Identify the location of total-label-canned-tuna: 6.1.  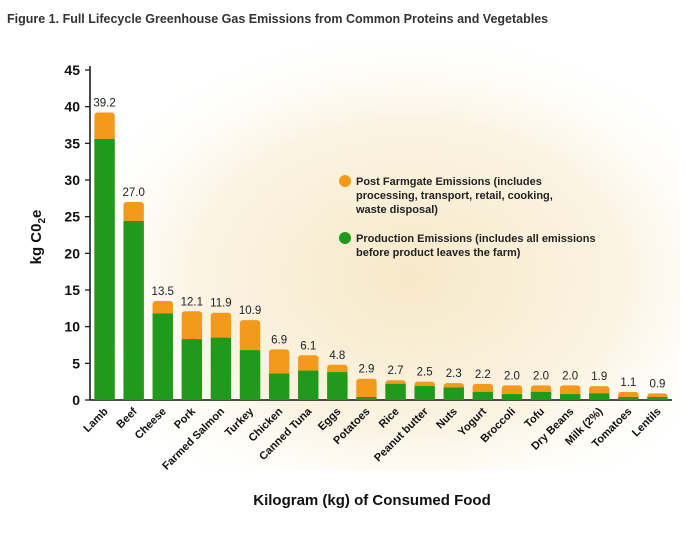
(308, 346).